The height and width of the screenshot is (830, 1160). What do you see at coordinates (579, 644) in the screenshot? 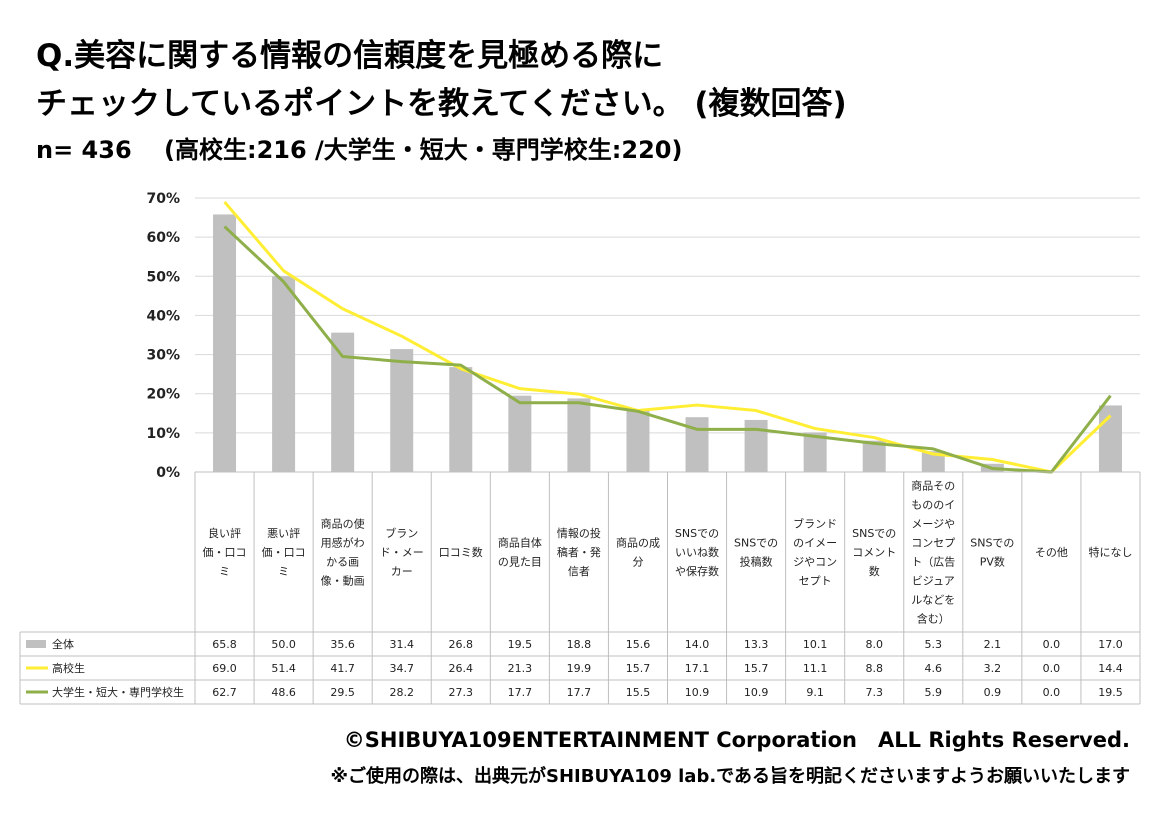
I see `data-label: 18.8` at bounding box center [579, 644].